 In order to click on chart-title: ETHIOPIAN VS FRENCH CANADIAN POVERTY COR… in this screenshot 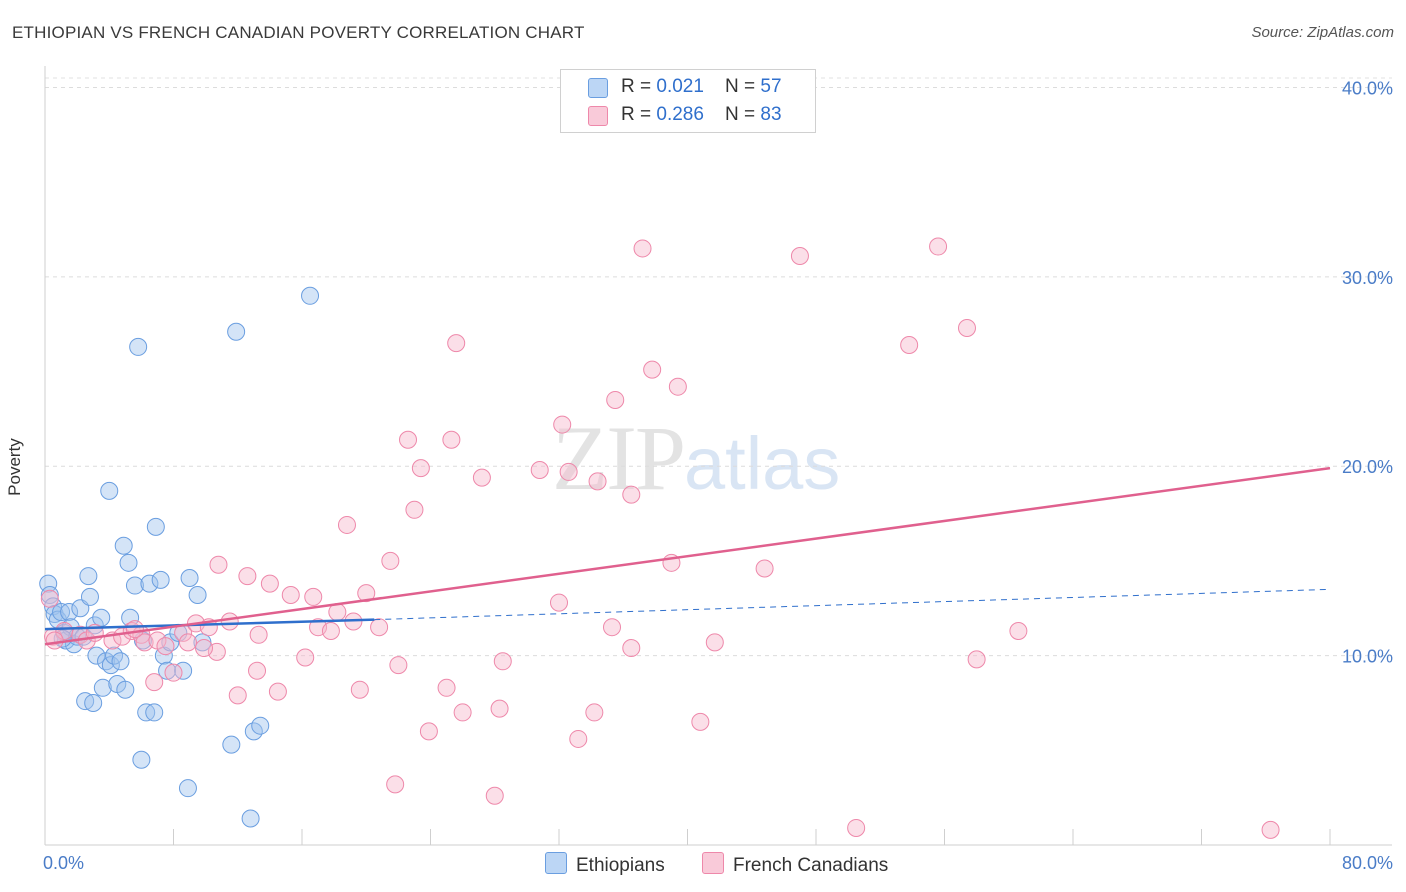, I will do `click(298, 32)`.